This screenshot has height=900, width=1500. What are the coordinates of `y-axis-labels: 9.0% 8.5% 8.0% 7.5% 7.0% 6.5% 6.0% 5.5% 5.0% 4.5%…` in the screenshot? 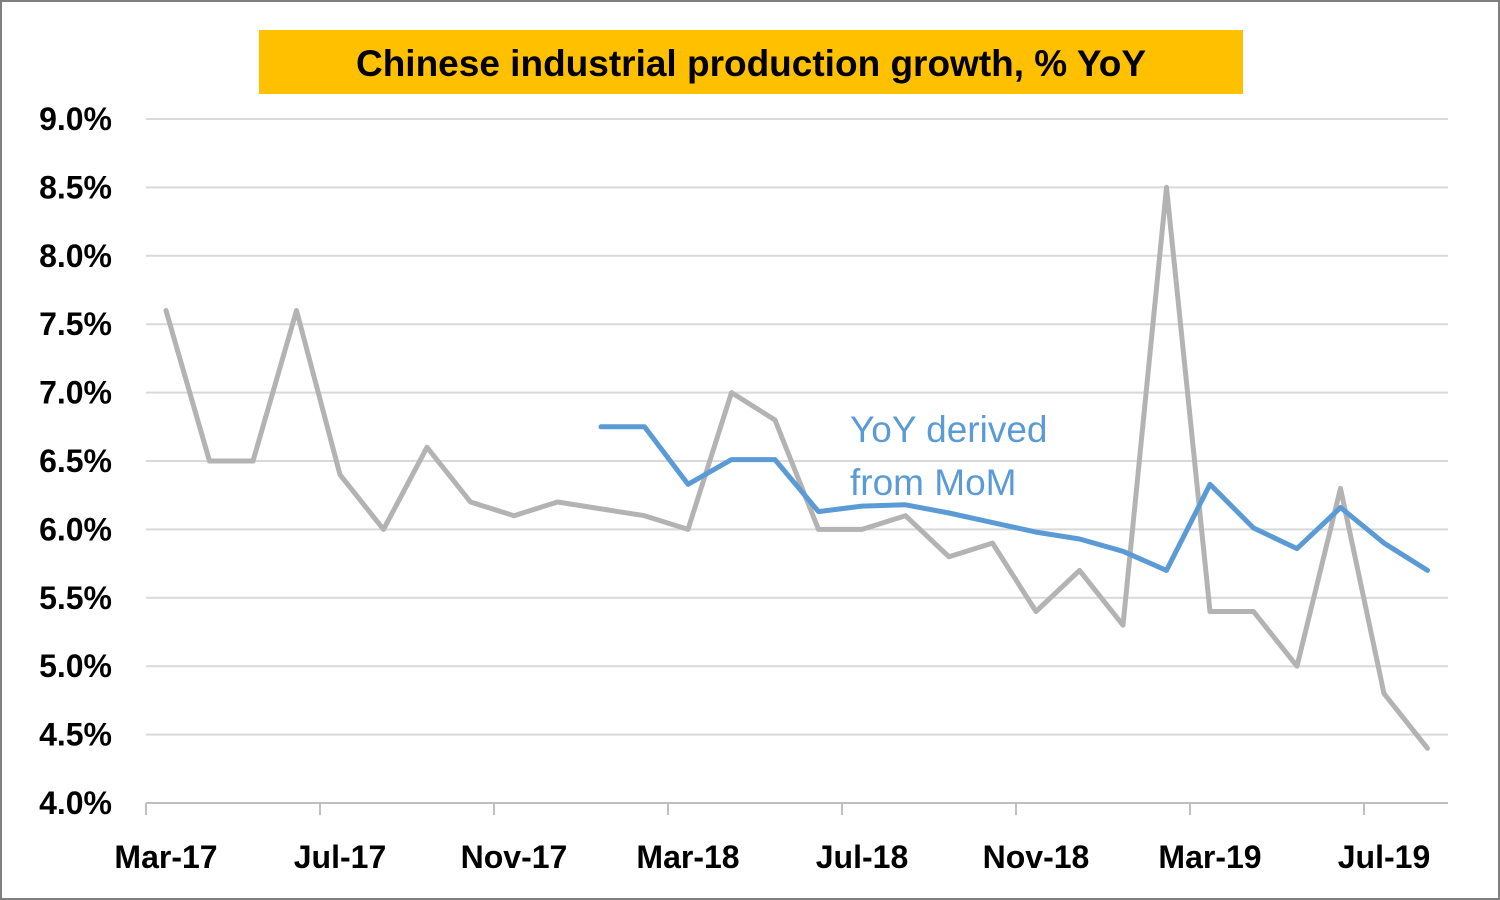 It's located at (75, 461).